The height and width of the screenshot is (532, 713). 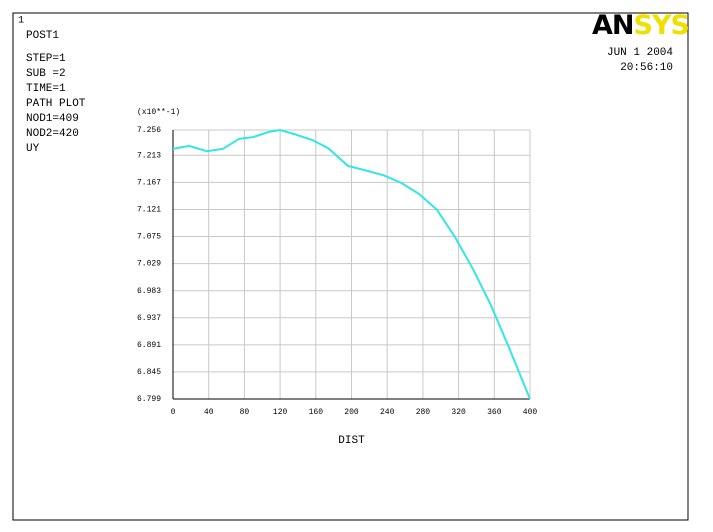 What do you see at coordinates (149, 399) in the screenshot?
I see `y-tick-label: 6.799` at bounding box center [149, 399].